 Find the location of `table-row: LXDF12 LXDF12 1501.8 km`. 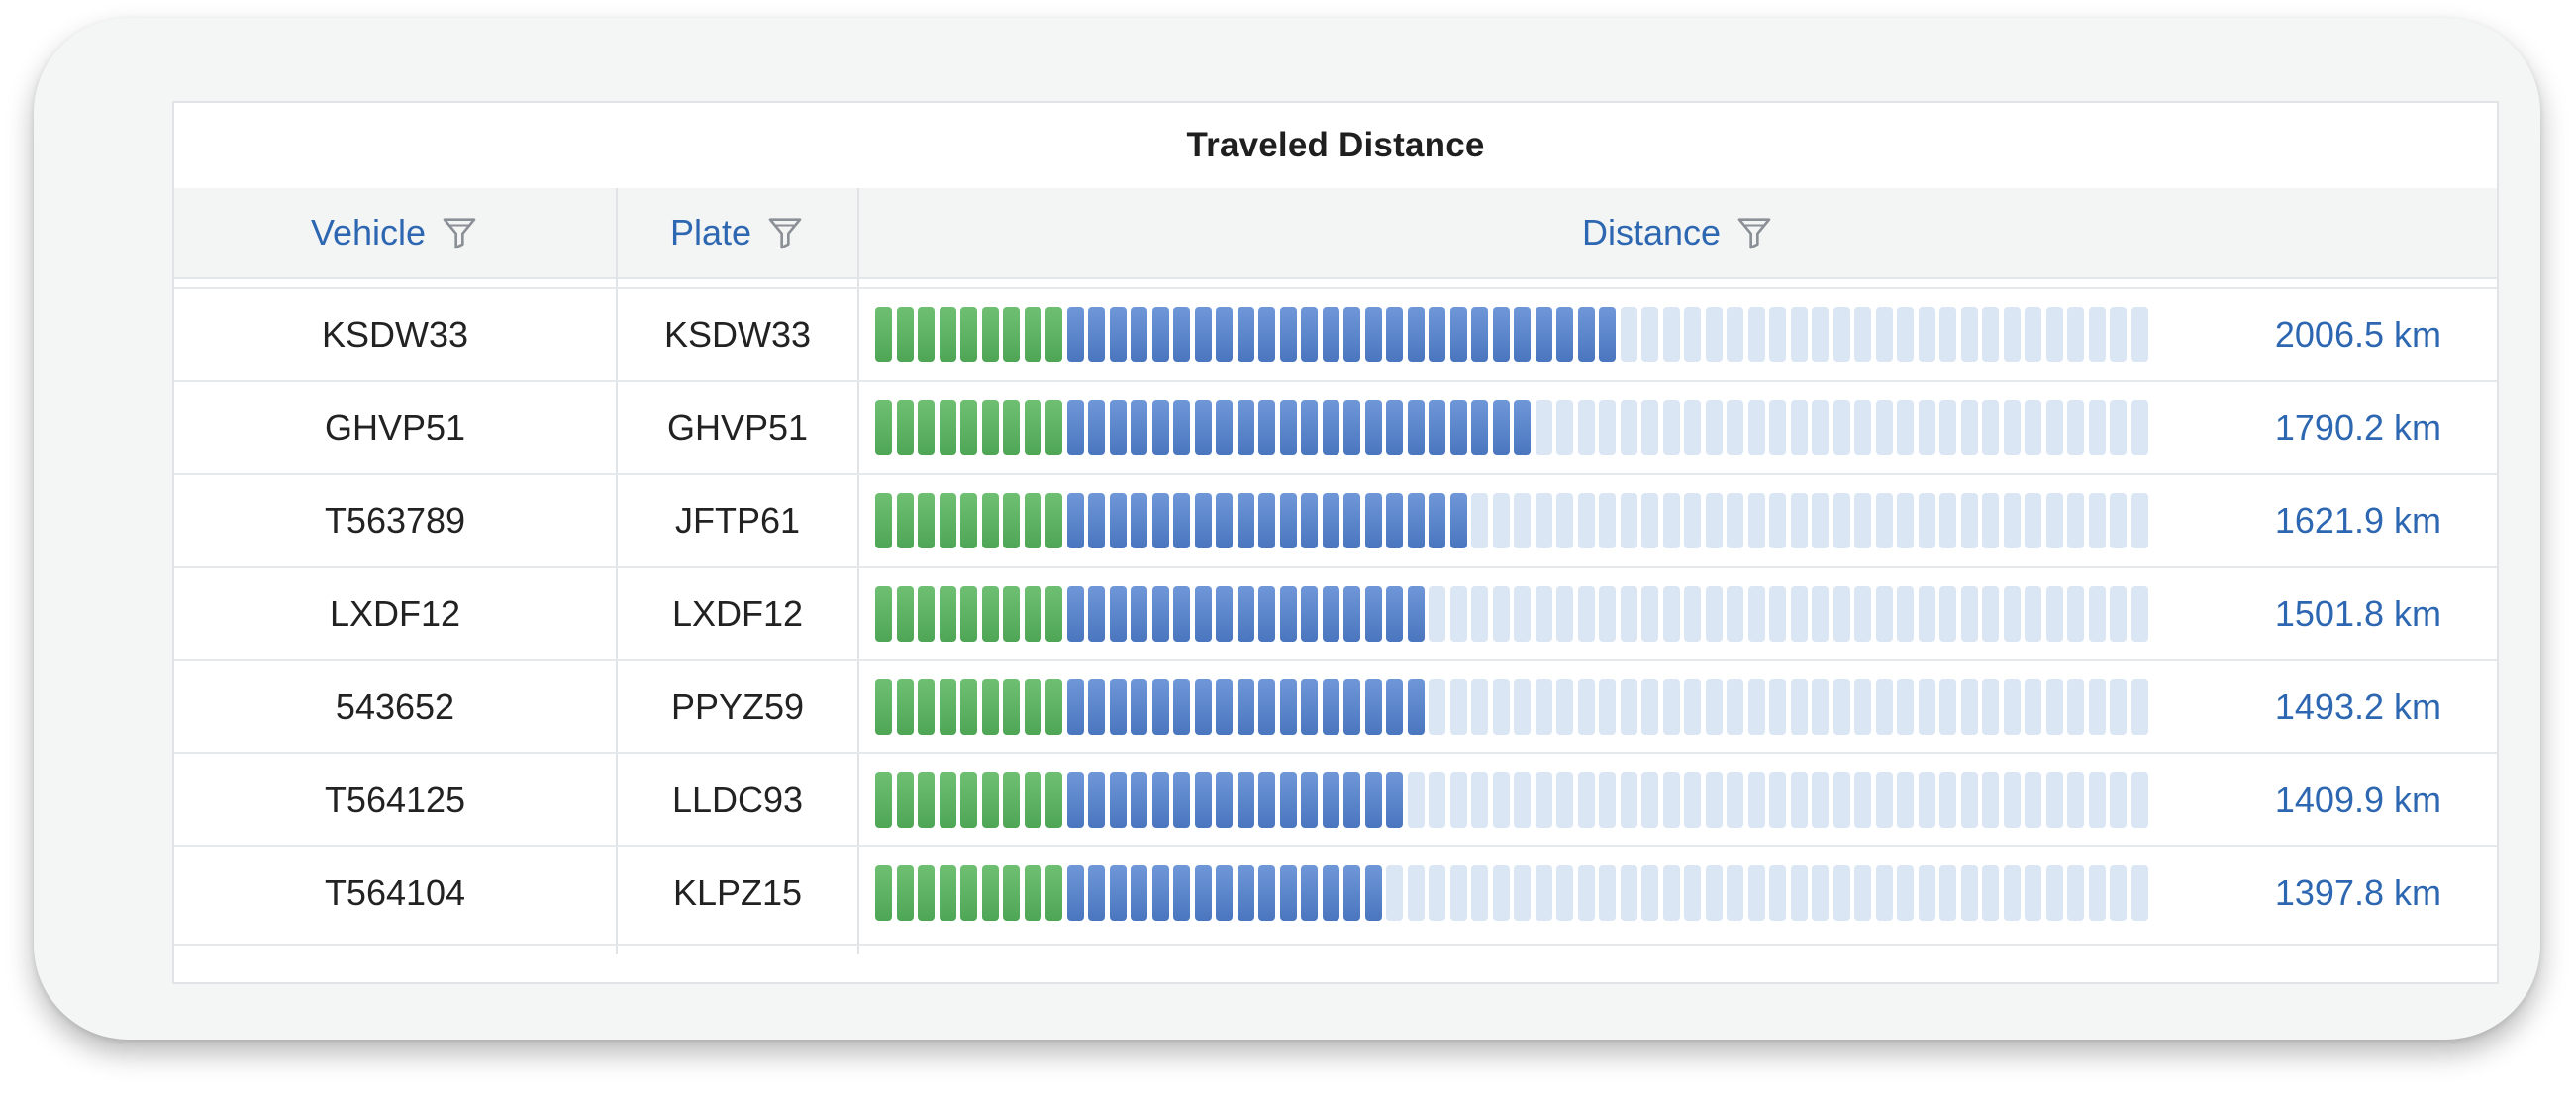

table-row: LXDF12 LXDF12 1501.8 km is located at coordinates (1336, 612).